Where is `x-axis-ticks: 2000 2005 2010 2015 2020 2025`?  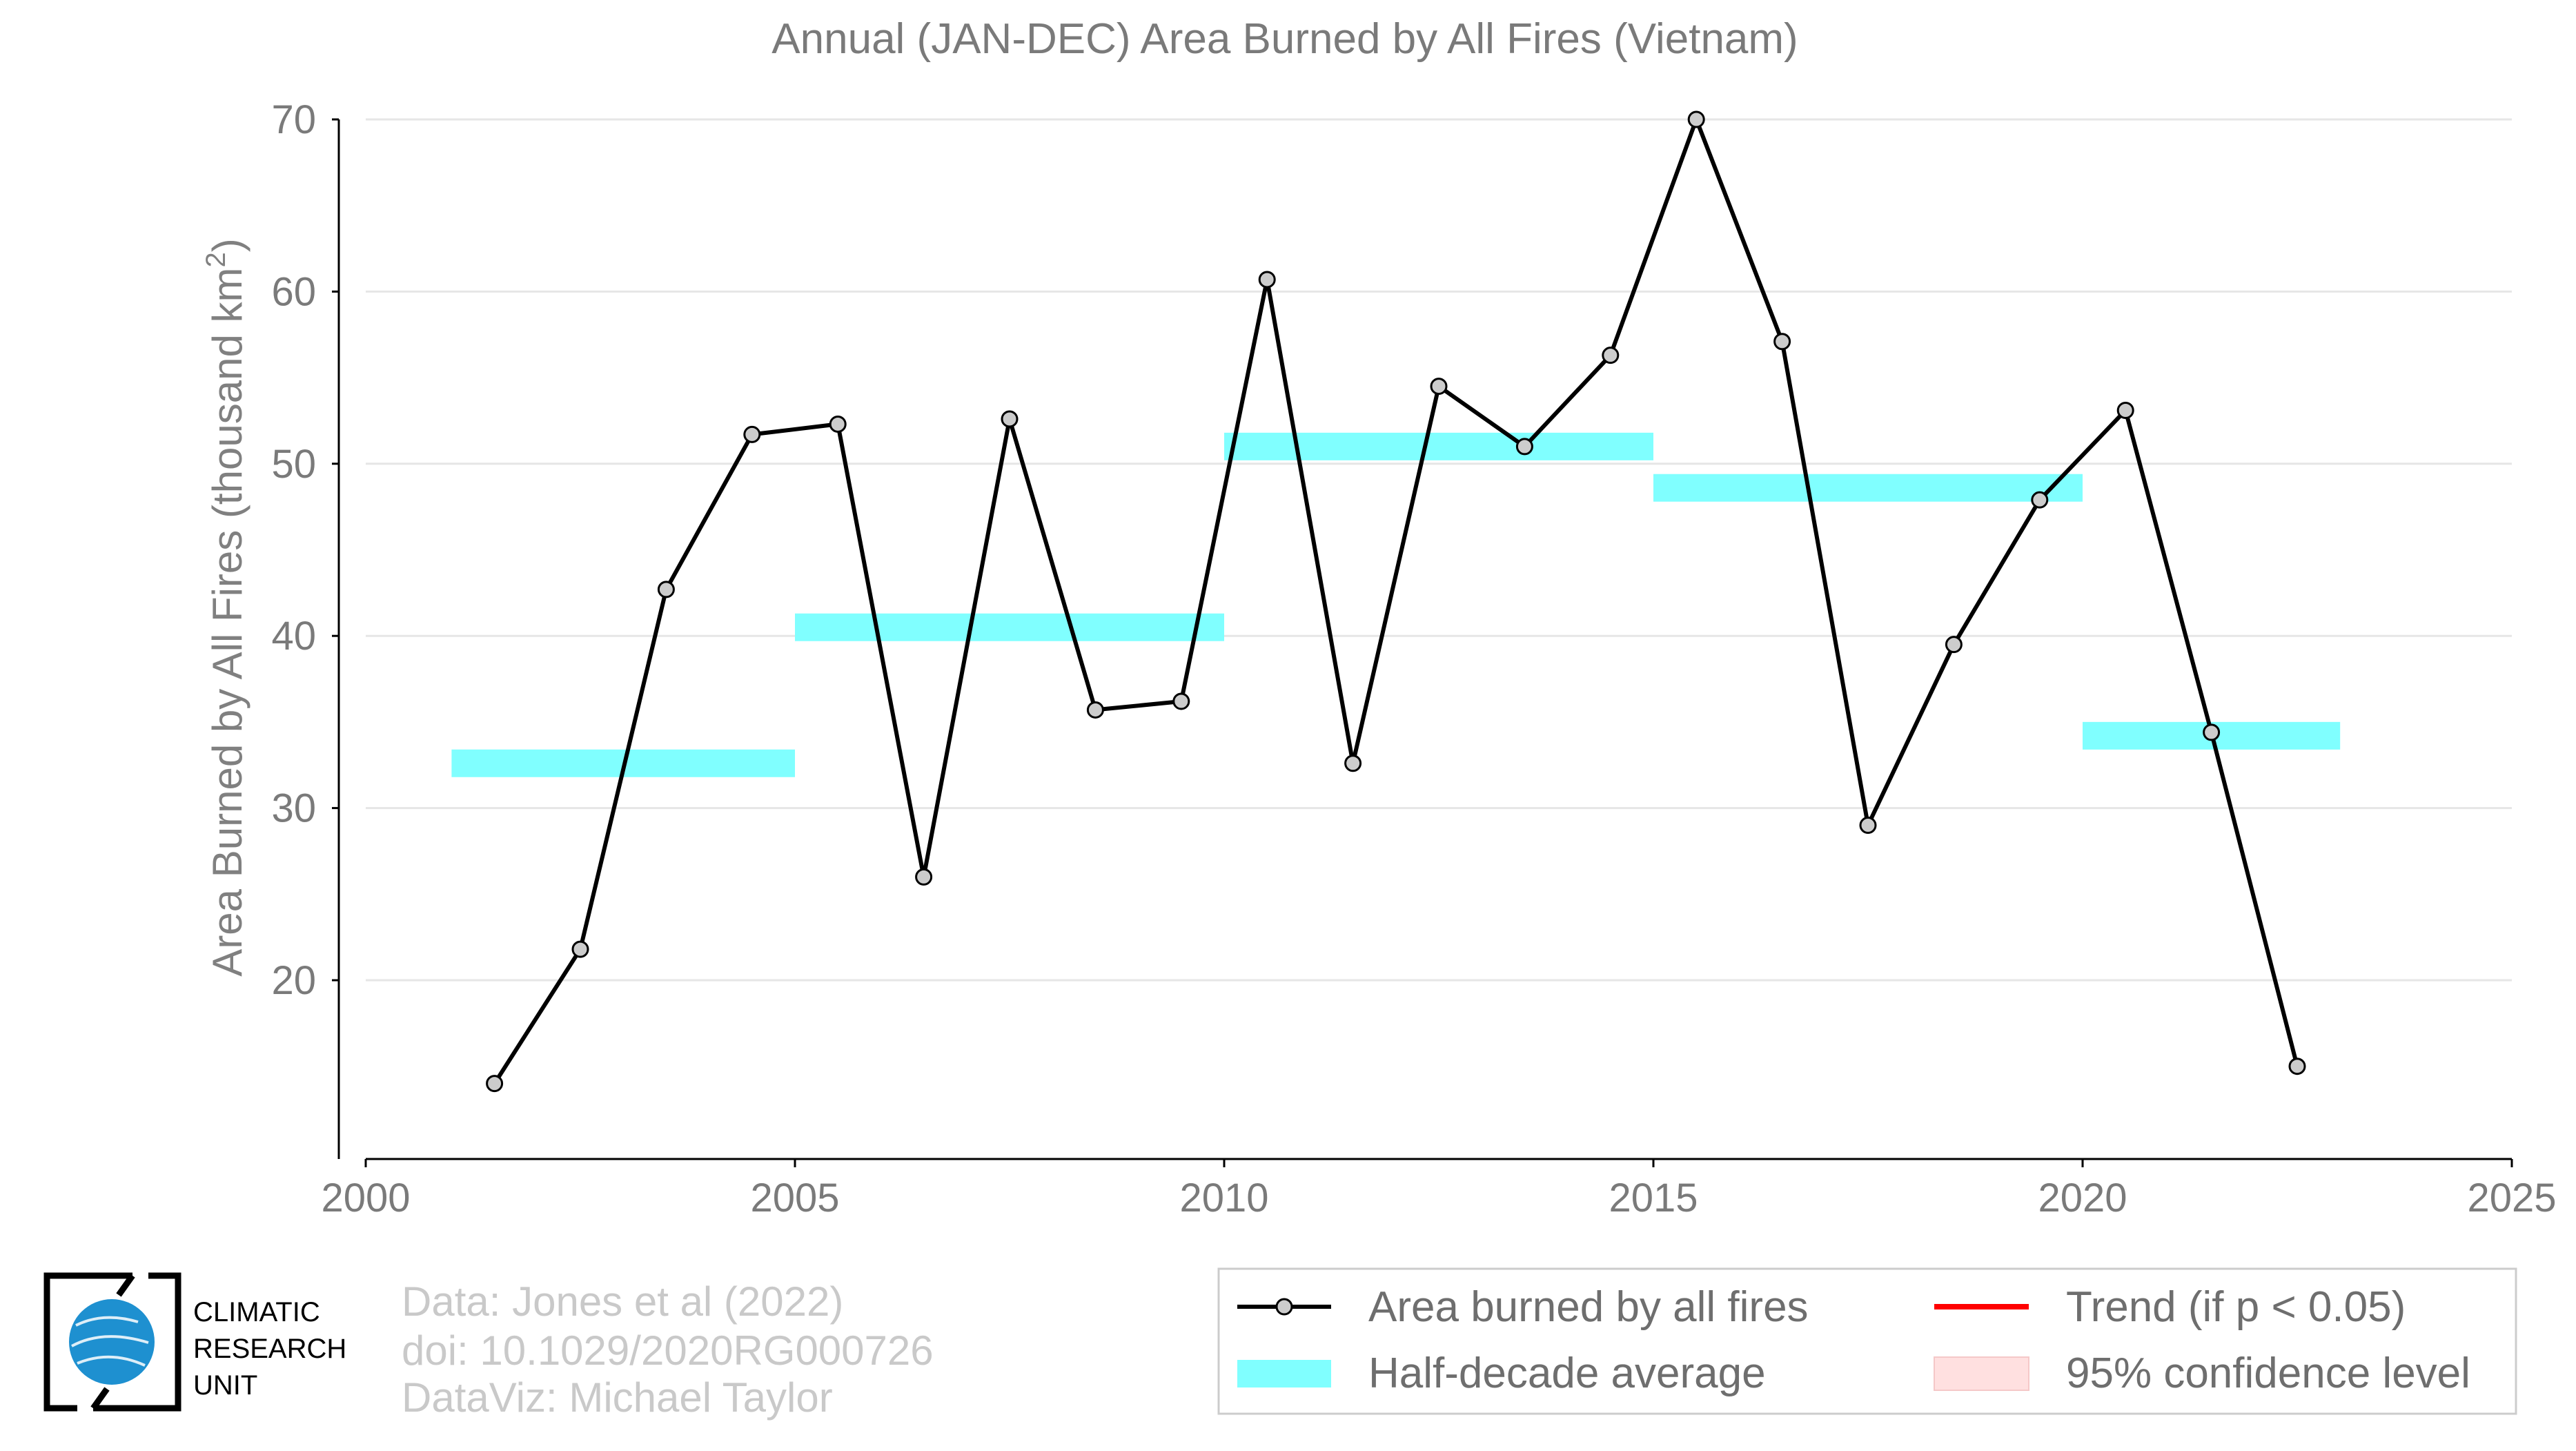
x-axis-ticks: 2000 2005 2010 2015 2020 2025 is located at coordinates (1439, 1190).